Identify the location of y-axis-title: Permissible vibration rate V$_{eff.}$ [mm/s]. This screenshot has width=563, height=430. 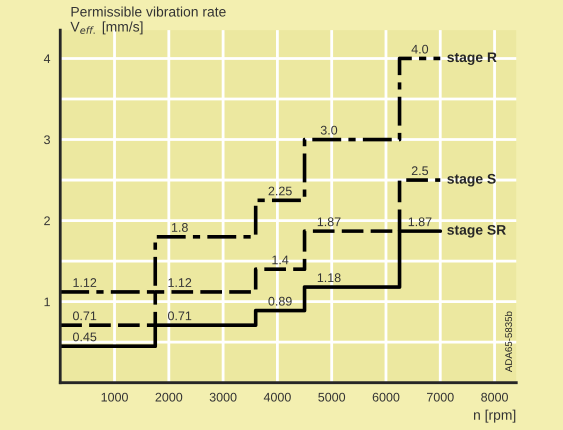
(148, 20).